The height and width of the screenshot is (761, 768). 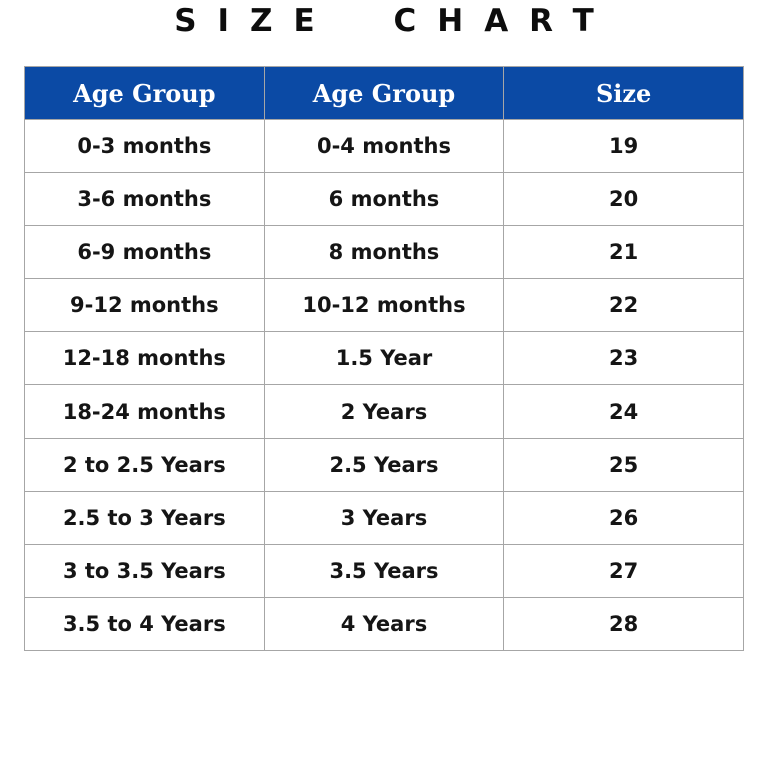 What do you see at coordinates (623, 464) in the screenshot?
I see `cell-size: 25` at bounding box center [623, 464].